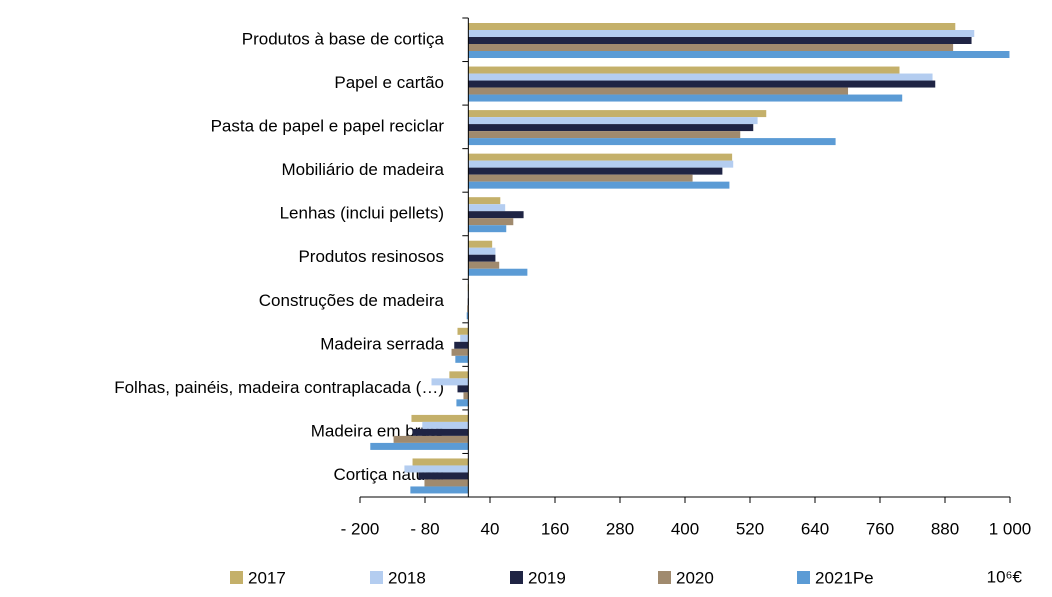 The height and width of the screenshot is (597, 1052). I want to click on x-tick-label: 880, so click(945, 528).